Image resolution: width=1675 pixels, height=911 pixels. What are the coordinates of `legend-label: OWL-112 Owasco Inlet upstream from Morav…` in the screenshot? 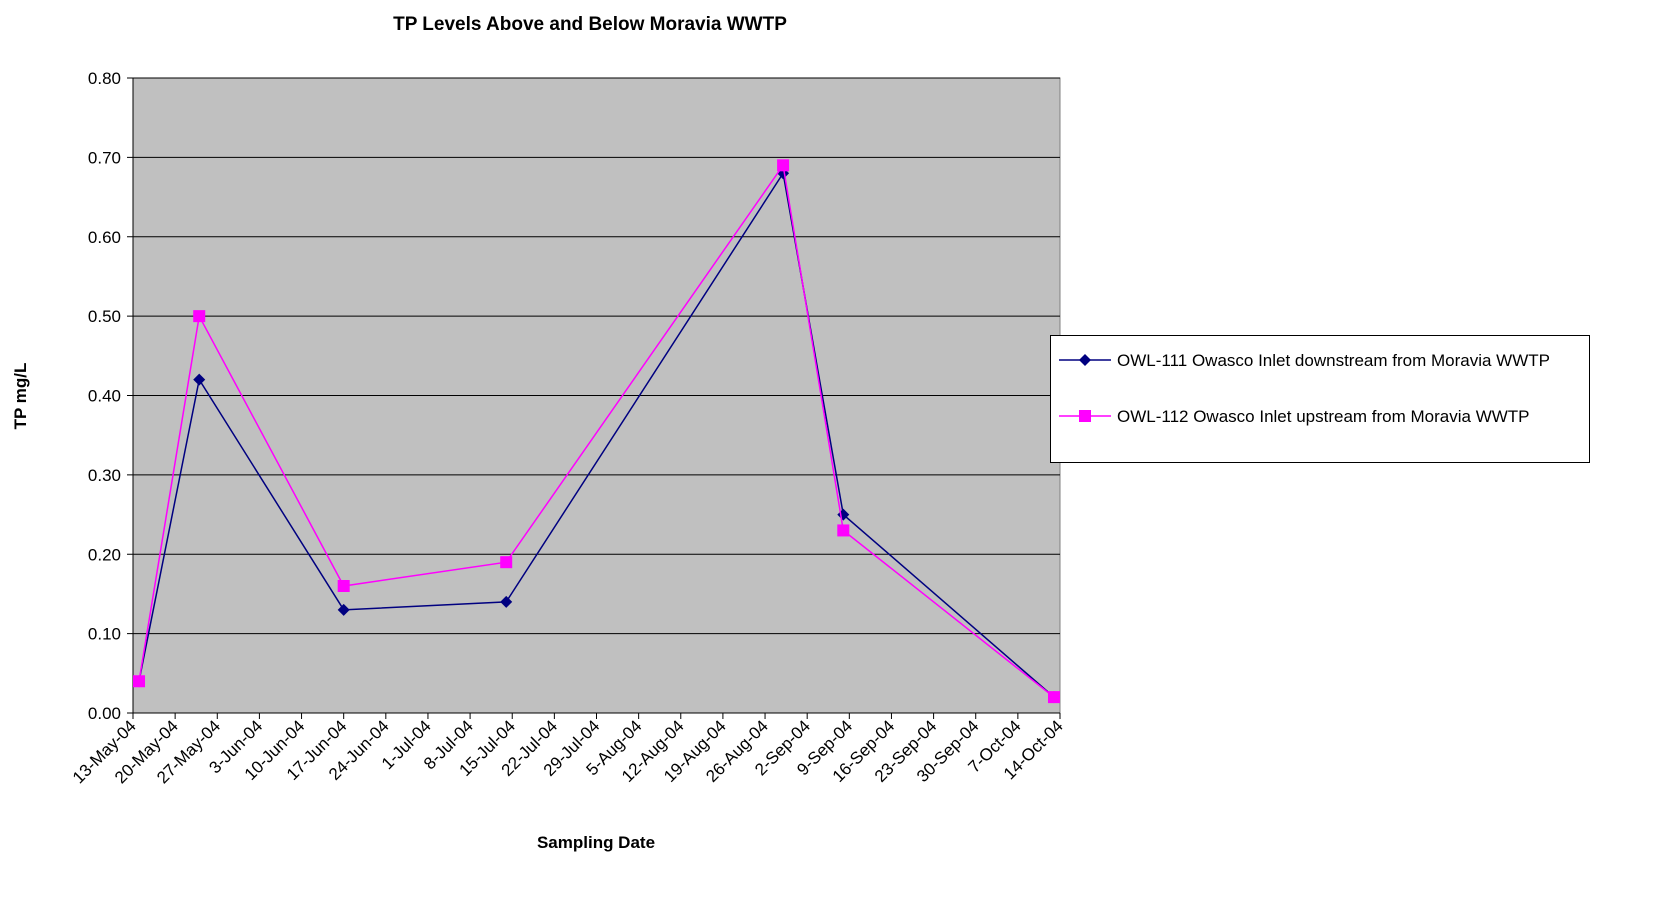 It's located at (1323, 416).